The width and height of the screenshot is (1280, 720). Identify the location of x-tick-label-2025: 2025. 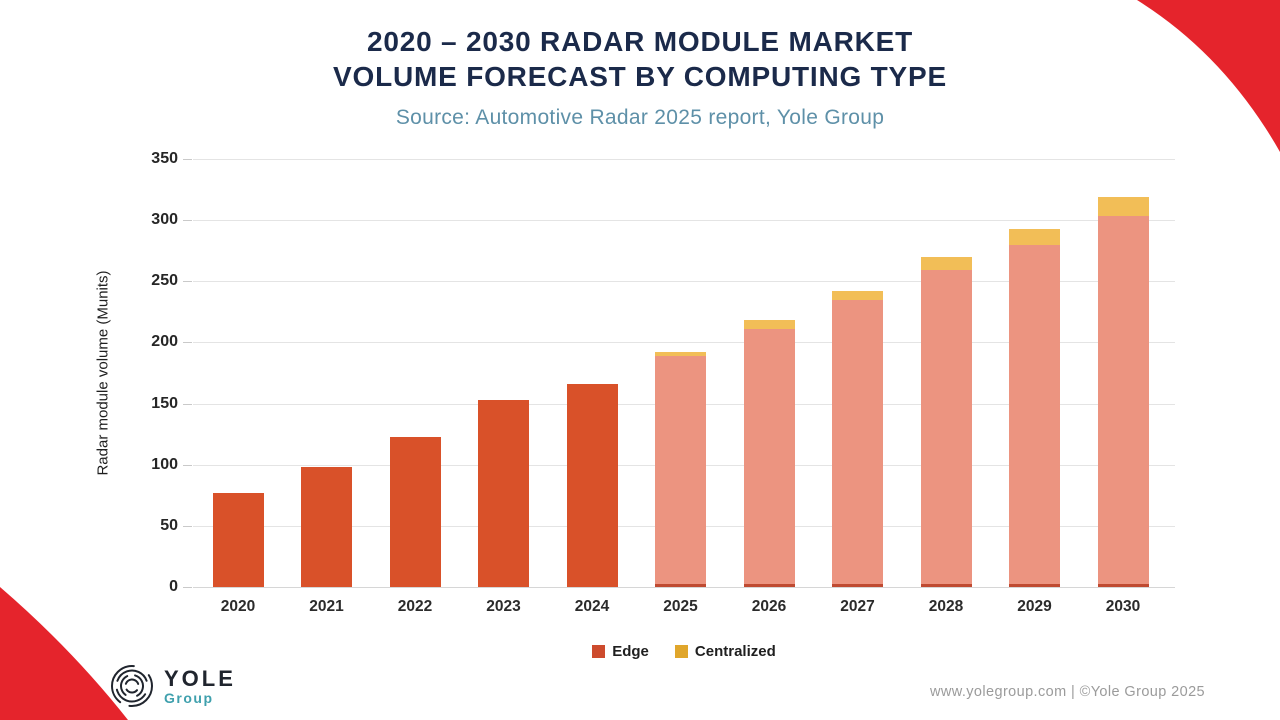
(680, 606).